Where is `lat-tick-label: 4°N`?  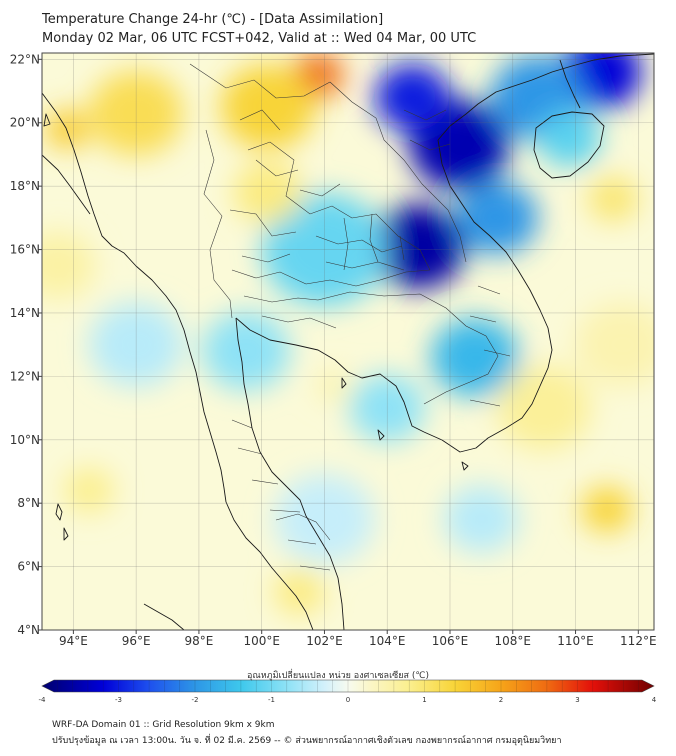 lat-tick-label: 4°N is located at coordinates (28, 630).